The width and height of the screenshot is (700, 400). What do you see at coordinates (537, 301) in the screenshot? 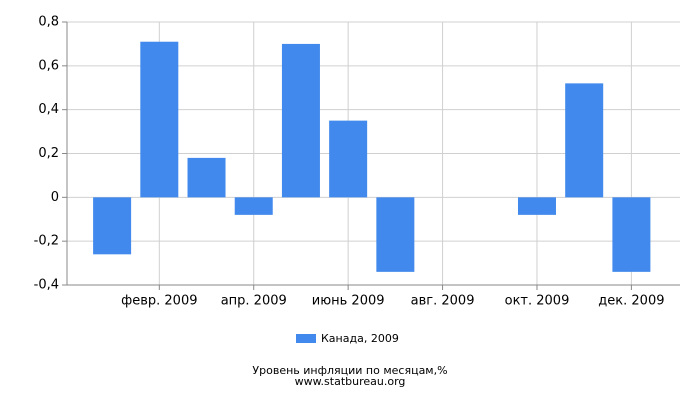
I see `x-tick-label: окт. 2009` at bounding box center [537, 301].